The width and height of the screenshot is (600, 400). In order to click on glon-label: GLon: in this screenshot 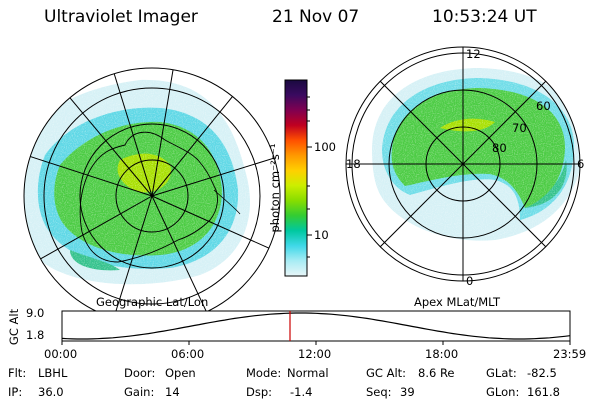, I will do `click(503, 392)`.